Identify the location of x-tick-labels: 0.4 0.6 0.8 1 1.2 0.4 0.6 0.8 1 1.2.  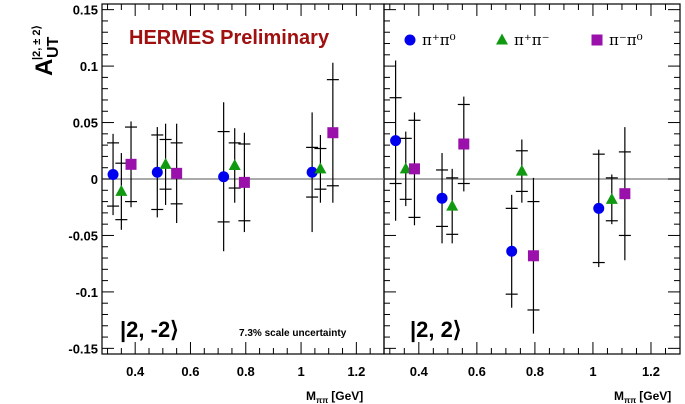
(393, 371).